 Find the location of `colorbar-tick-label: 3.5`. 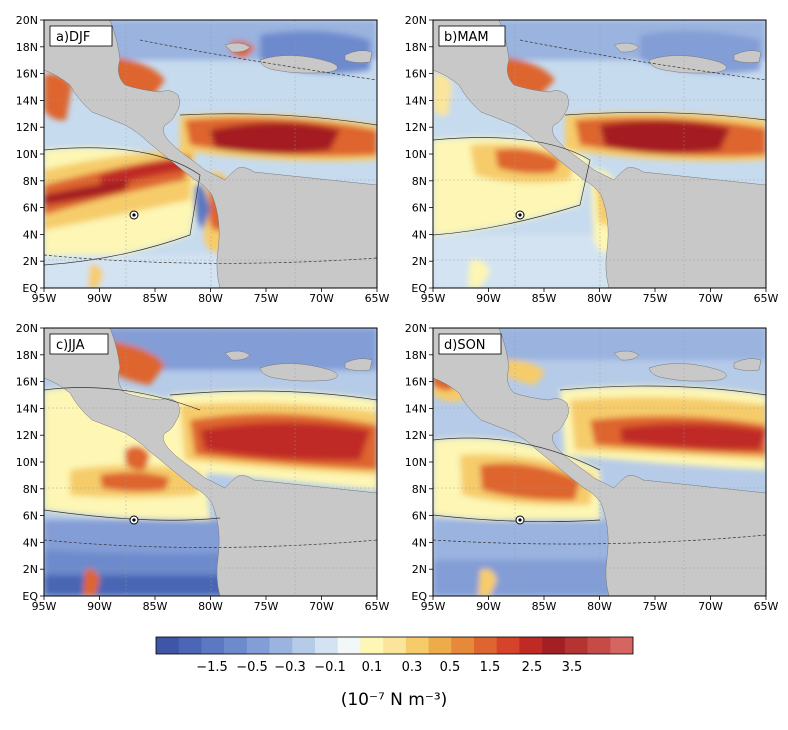

colorbar-tick-label: 3.5 is located at coordinates (572, 667).